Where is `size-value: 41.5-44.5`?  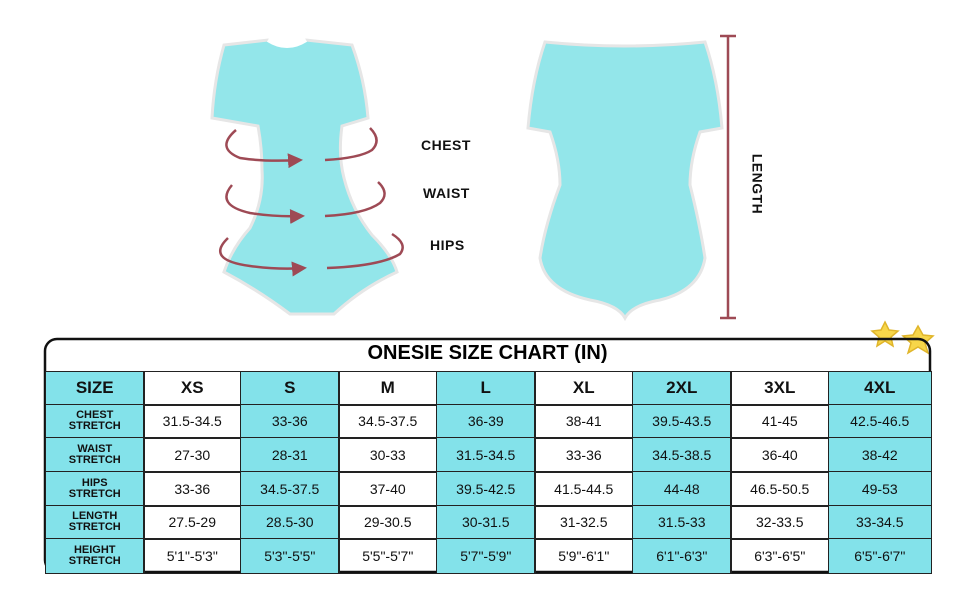 size-value: 41.5-44.5 is located at coordinates (584, 489).